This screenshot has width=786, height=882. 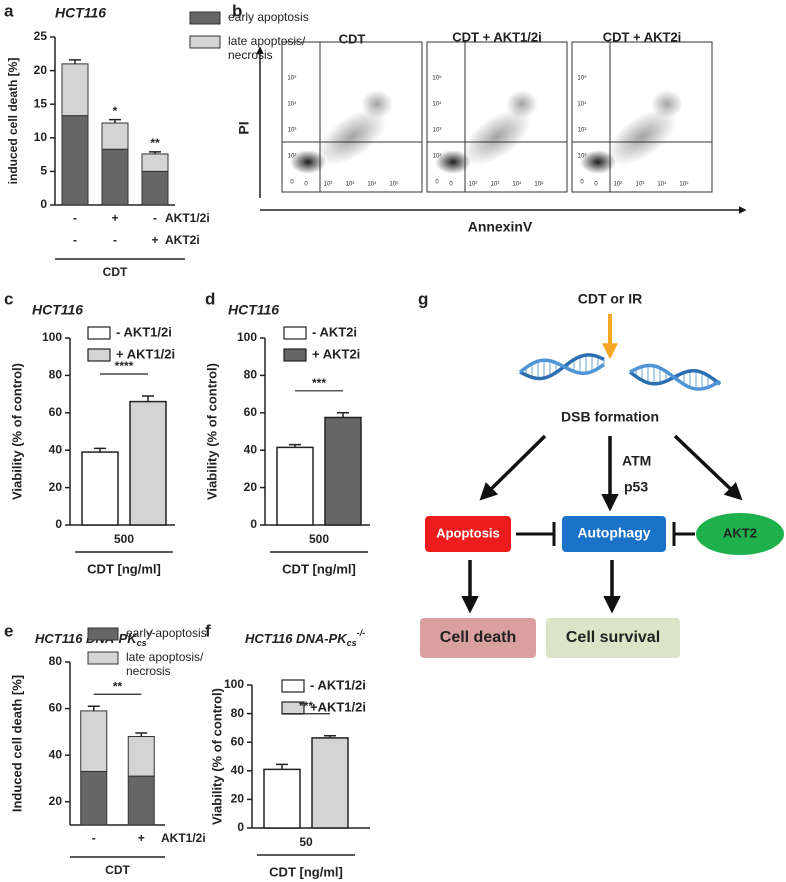 What do you see at coordinates (94, 838) in the screenshot?
I see `condition-value: -` at bounding box center [94, 838].